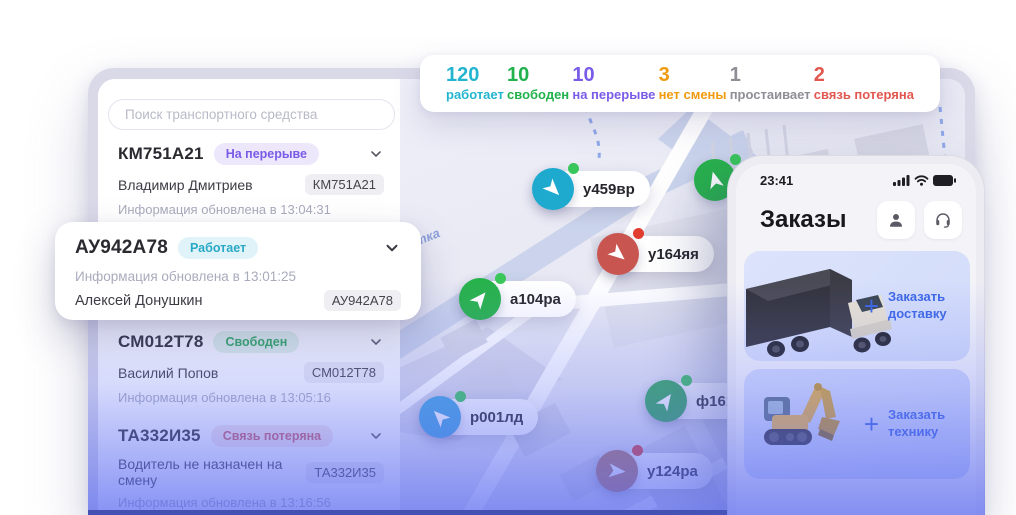 The width and height of the screenshot is (1016, 515). I want to click on stat-no-shift: 3 нет смены, so click(693, 83).